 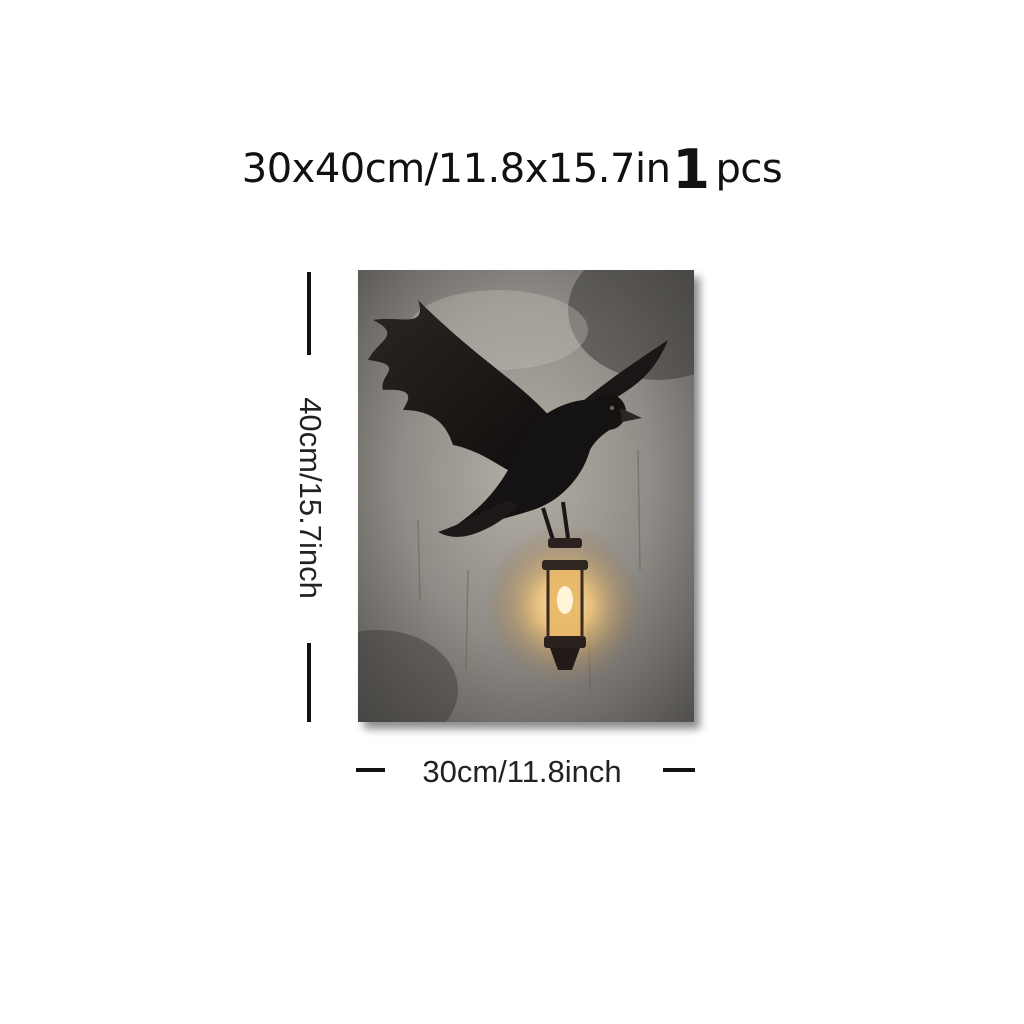 What do you see at coordinates (691, 169) in the screenshot?
I see `quantity-number: 1` at bounding box center [691, 169].